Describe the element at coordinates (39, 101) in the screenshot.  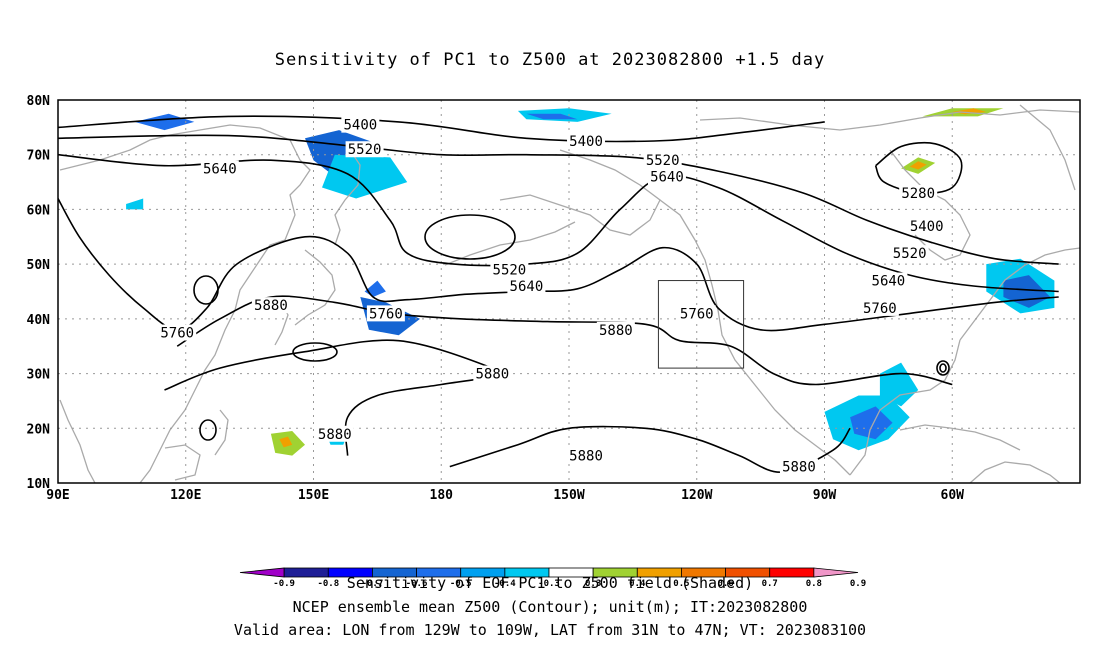
I see `lat-label: 80N` at that location.